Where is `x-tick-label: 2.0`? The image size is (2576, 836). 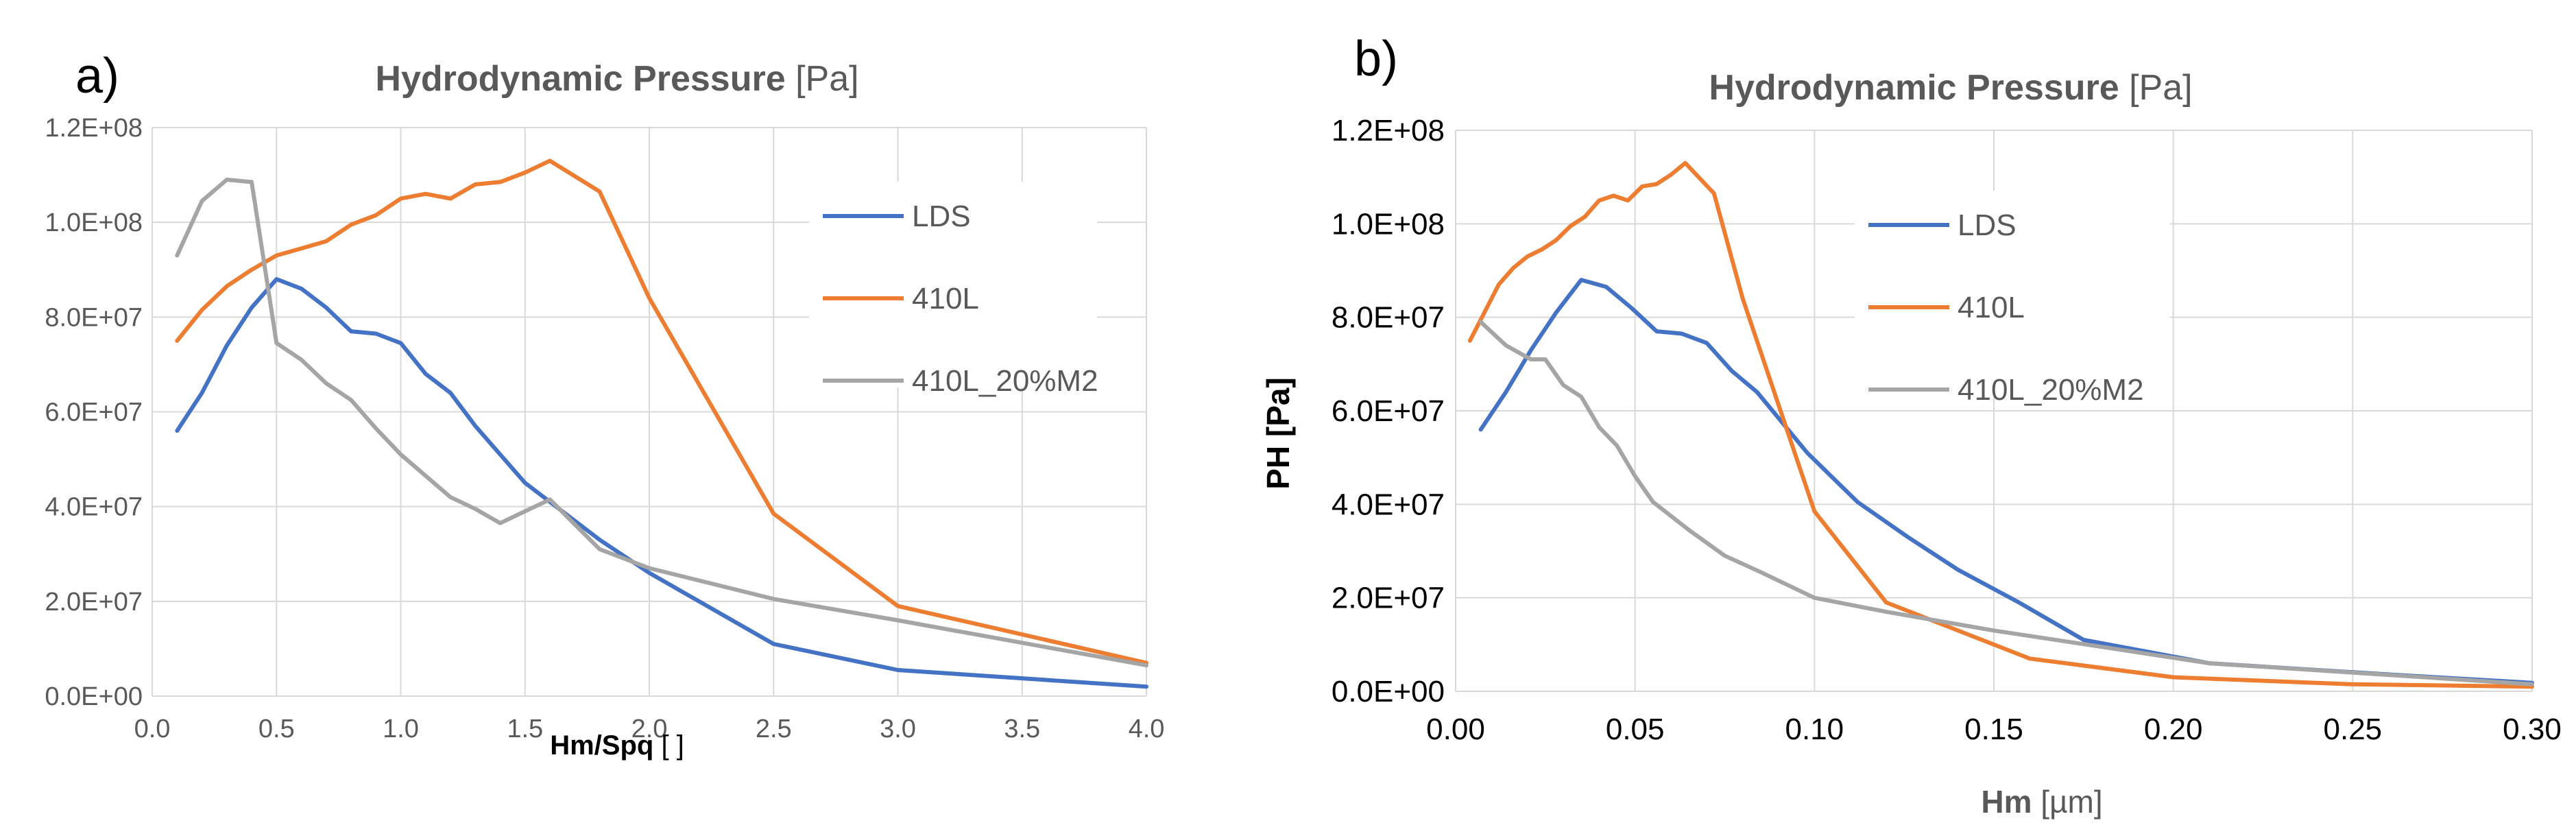
x-tick-label: 2.0 is located at coordinates (650, 729).